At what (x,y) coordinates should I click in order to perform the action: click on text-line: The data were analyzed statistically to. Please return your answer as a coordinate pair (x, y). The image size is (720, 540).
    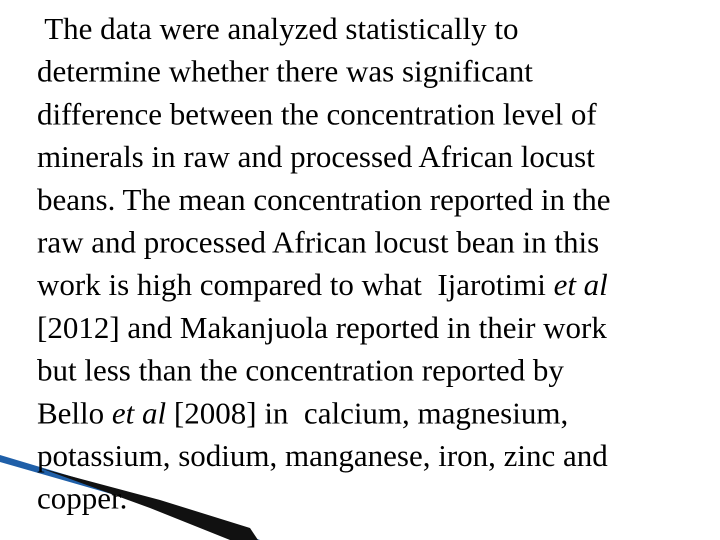
    Looking at the image, I should click on (277, 28).